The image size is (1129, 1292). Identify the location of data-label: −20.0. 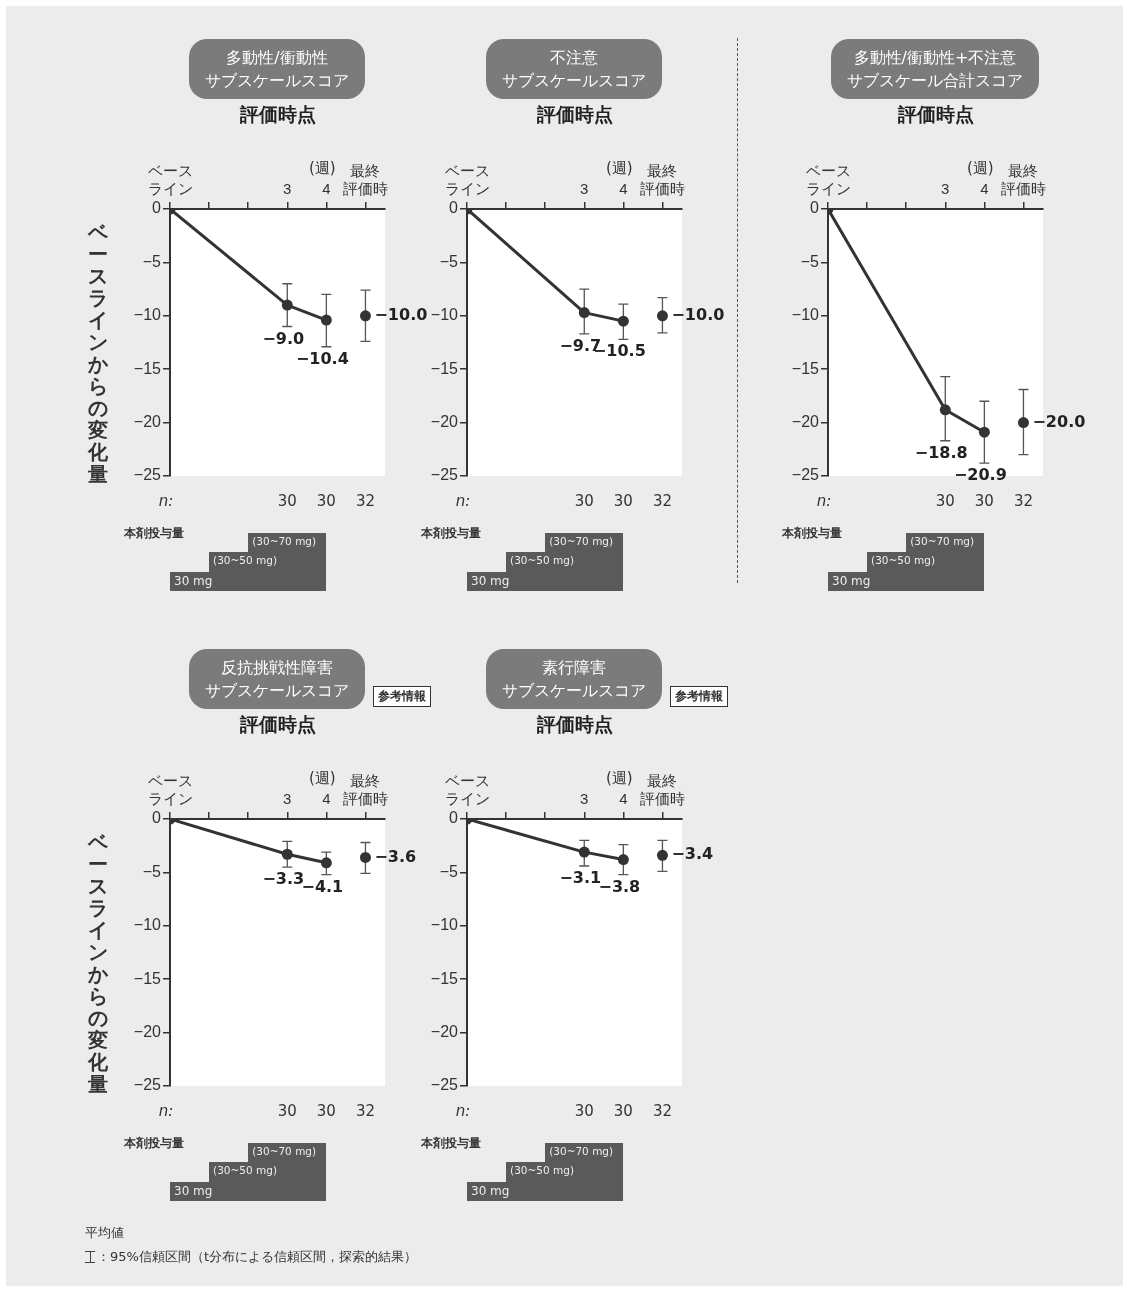
(1059, 421).